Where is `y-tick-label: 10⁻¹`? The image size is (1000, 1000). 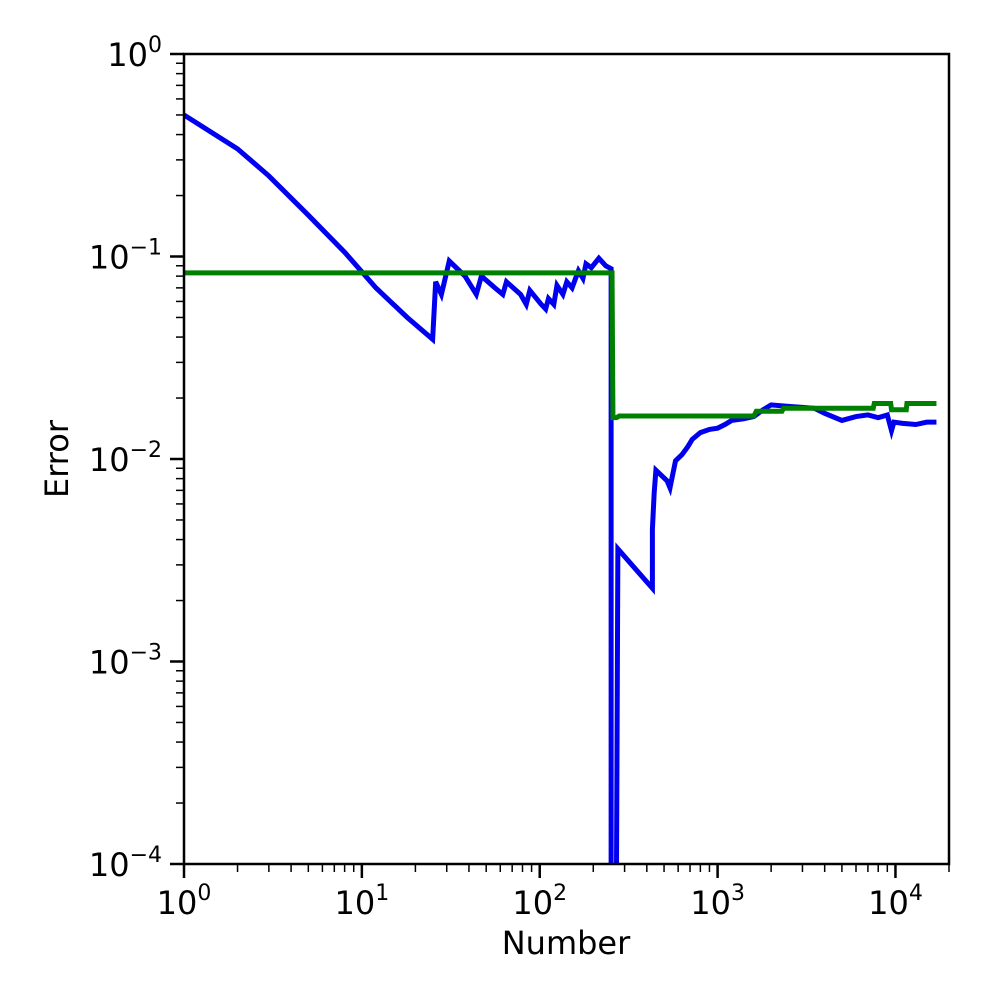
y-tick-label: 10⁻¹ is located at coordinates (125, 256).